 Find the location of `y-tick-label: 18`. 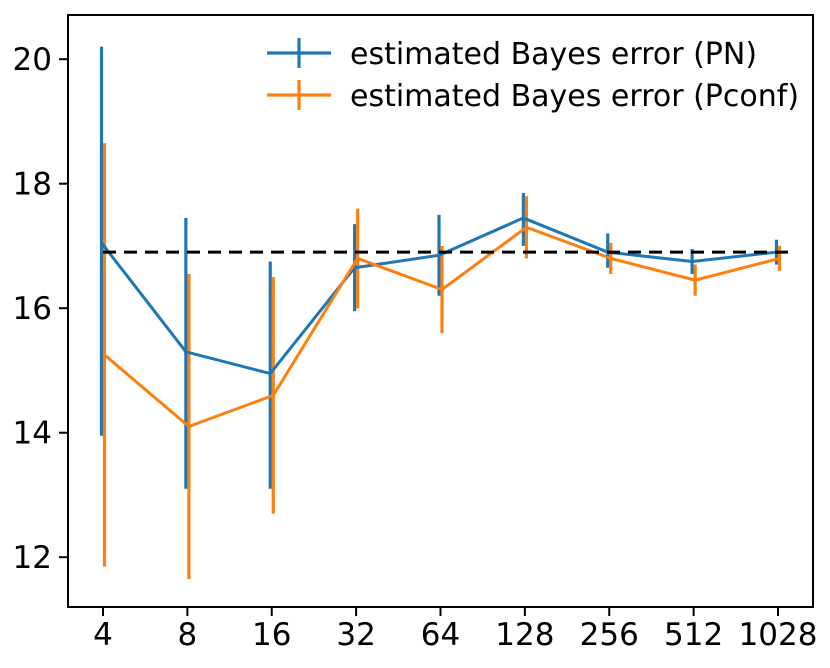

y-tick-label: 18 is located at coordinates (32, 185).